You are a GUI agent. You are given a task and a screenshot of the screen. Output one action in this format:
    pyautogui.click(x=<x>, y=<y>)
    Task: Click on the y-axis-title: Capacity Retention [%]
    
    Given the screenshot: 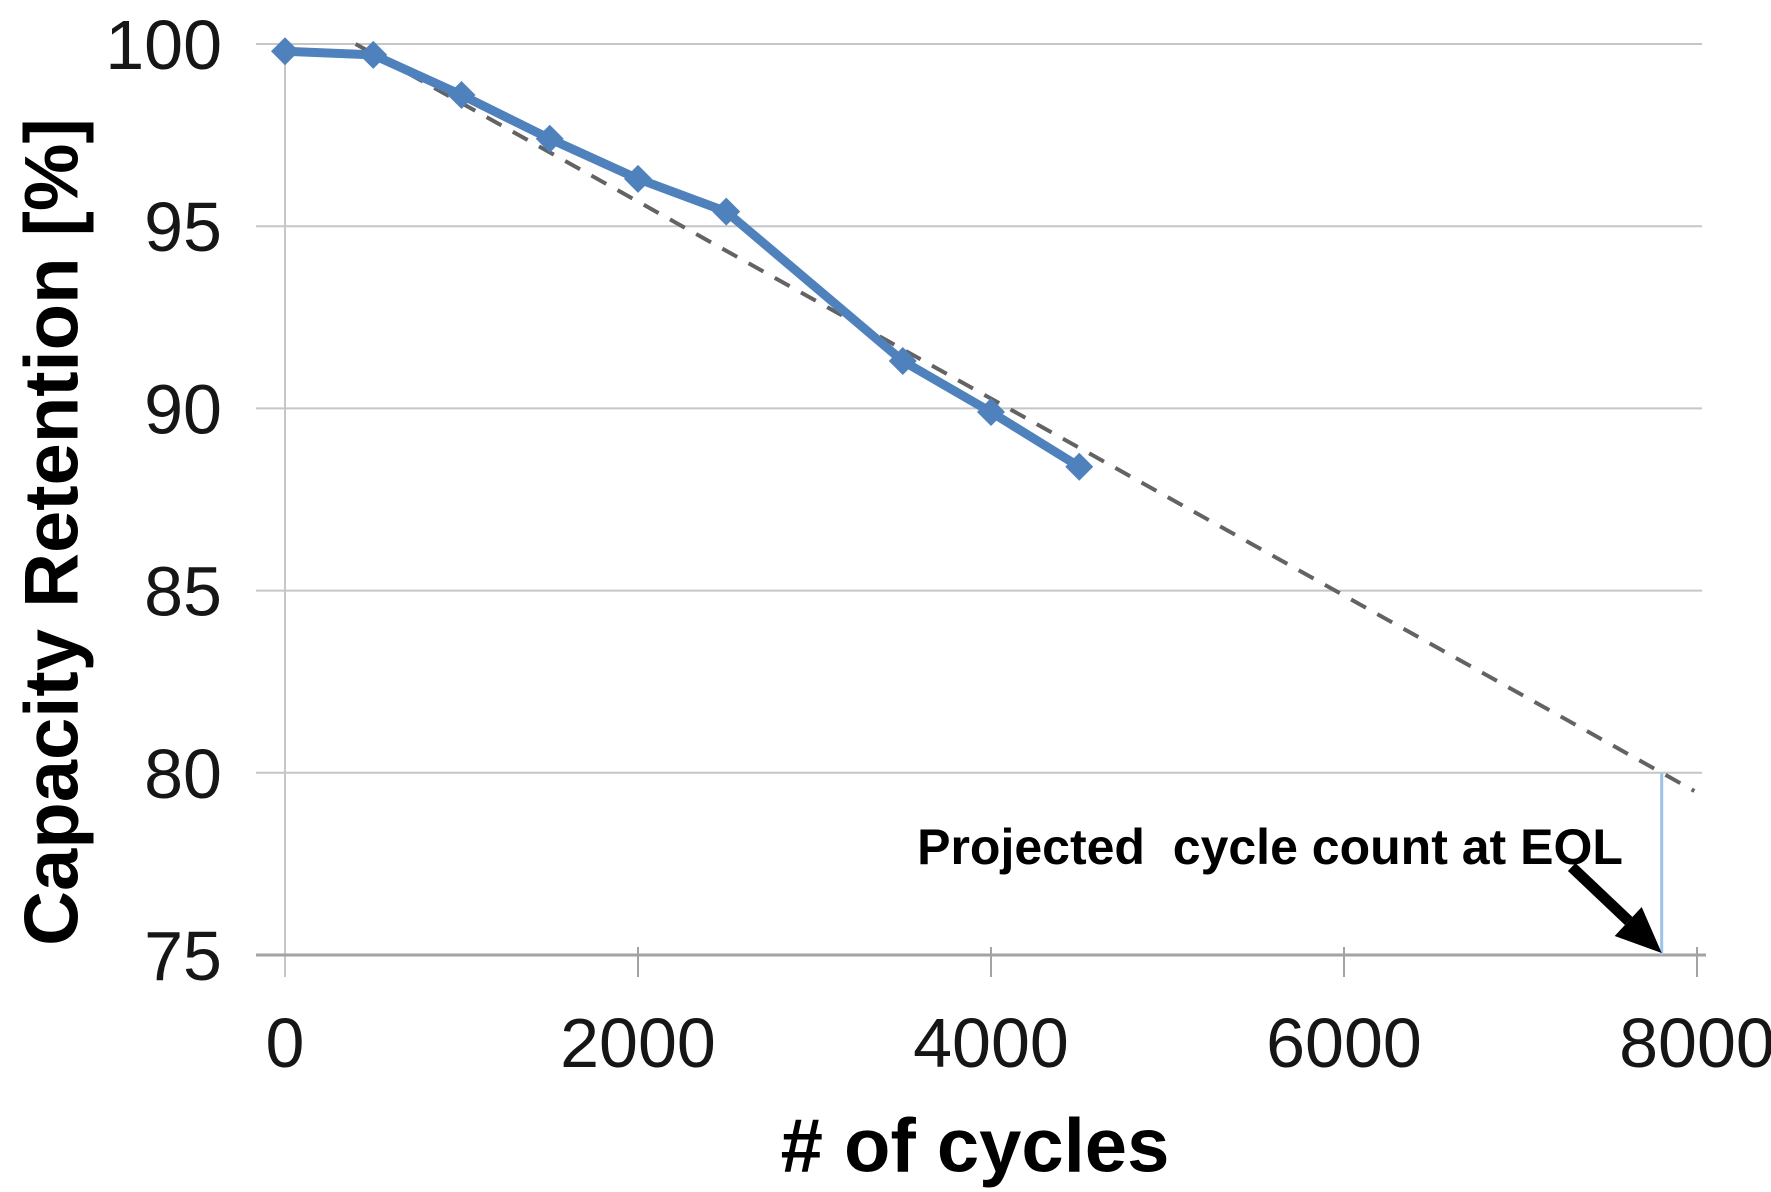 What is the action you would take?
    pyautogui.click(x=52, y=532)
    